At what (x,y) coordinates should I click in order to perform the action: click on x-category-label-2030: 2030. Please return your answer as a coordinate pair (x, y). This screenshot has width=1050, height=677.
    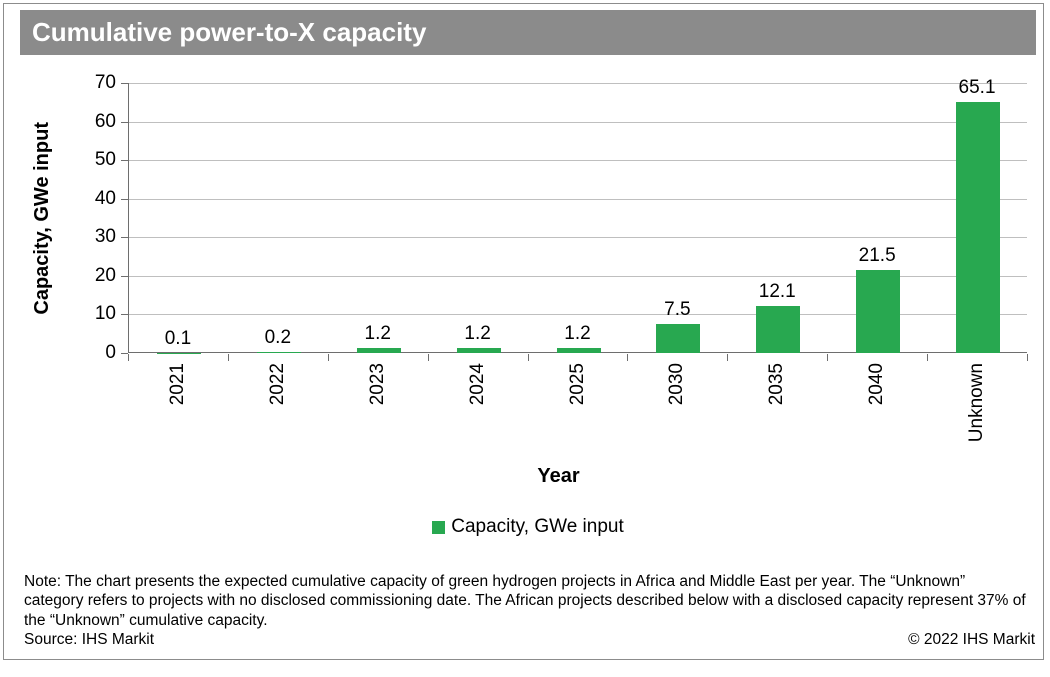
    Looking at the image, I should click on (677, 384).